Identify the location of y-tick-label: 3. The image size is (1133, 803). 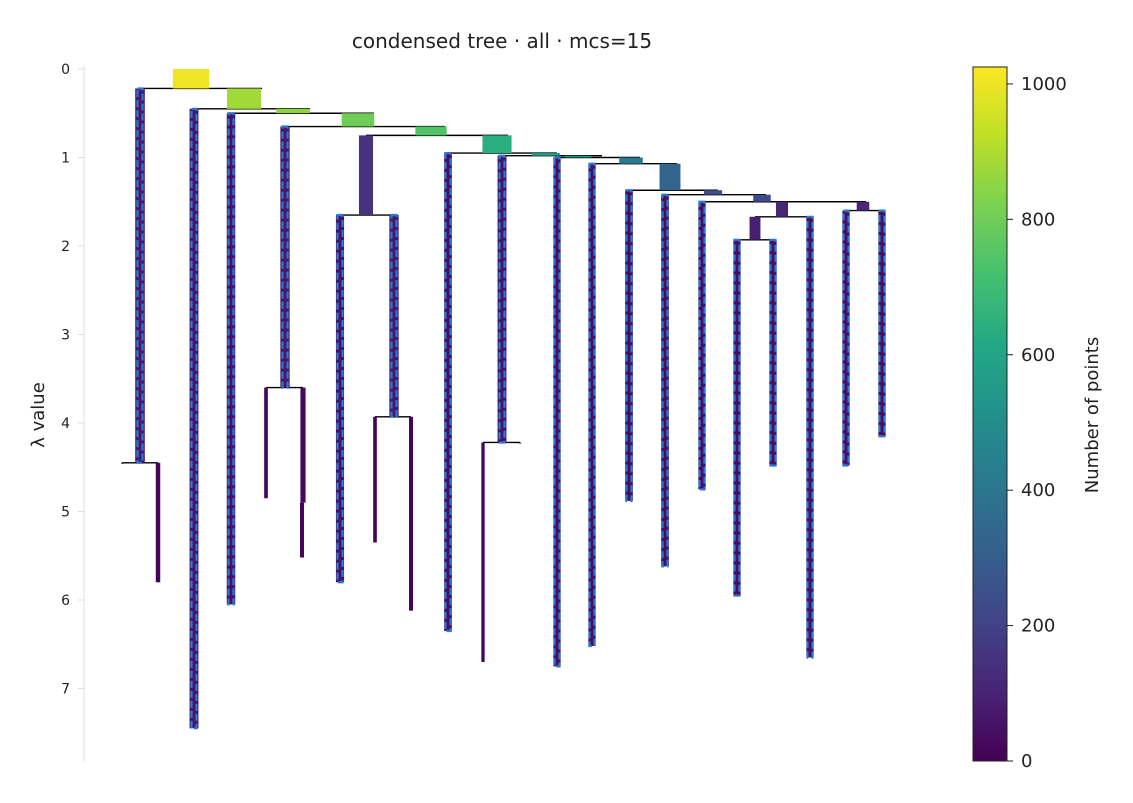
(65, 336).